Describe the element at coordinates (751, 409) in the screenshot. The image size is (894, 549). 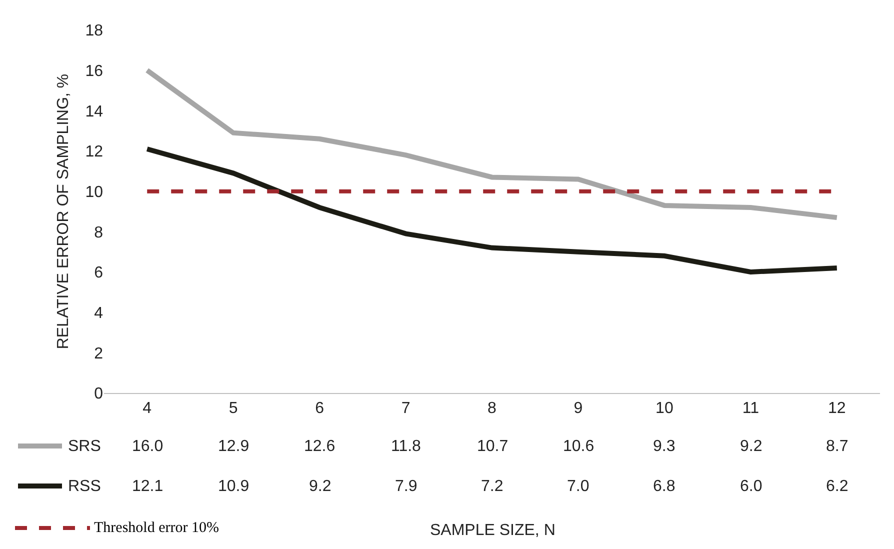
I see `x-tick-label: 11` at that location.